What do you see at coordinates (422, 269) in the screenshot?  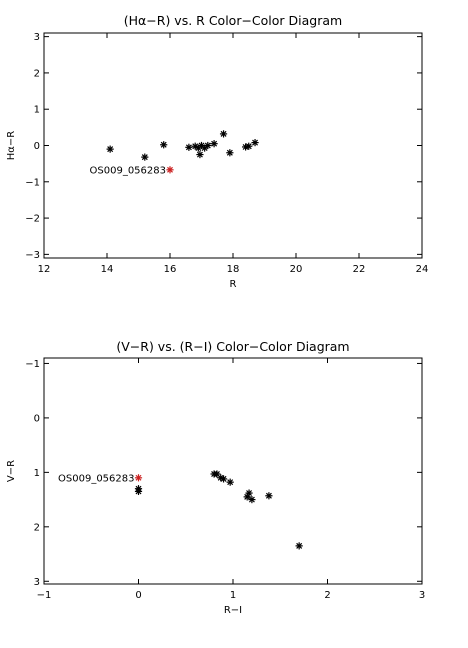 I see `x-tick-label: 24` at bounding box center [422, 269].